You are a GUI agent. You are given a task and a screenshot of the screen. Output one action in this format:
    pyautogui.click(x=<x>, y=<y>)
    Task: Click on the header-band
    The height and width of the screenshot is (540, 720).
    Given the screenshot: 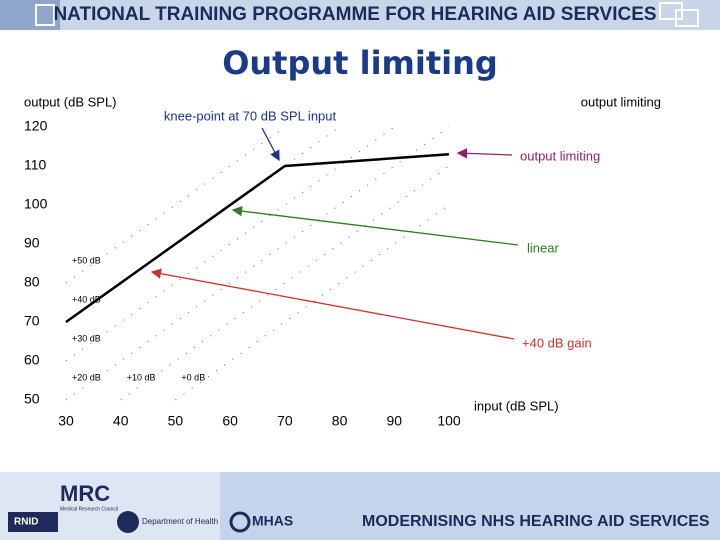 What is the action you would take?
    pyautogui.click(x=360, y=15)
    